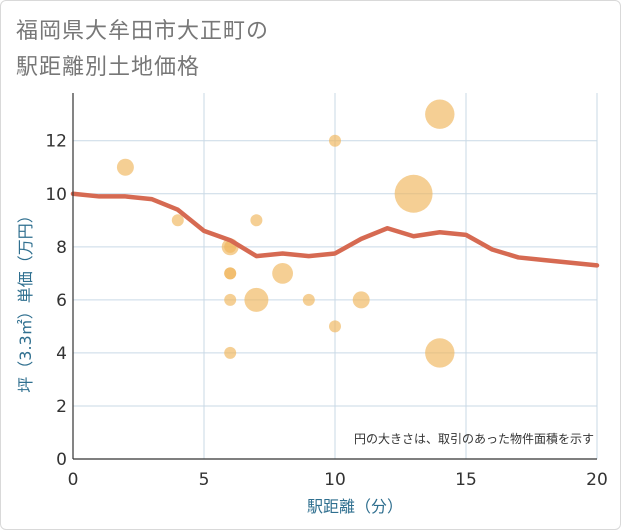 The height and width of the screenshot is (530, 621). What do you see at coordinates (61, 460) in the screenshot?
I see `y-tick-label-0: 0` at bounding box center [61, 460].